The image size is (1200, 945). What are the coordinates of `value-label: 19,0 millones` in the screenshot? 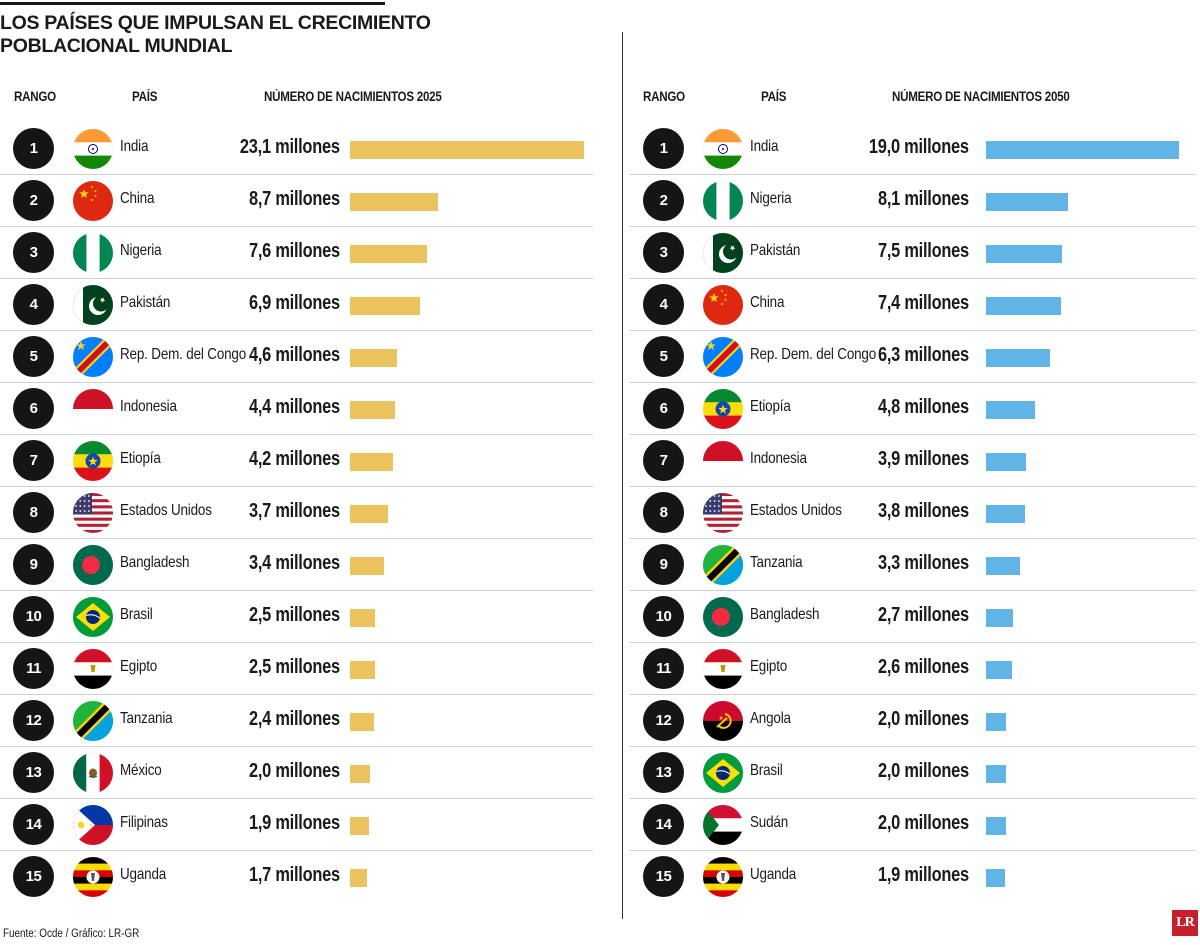 It's located at (919, 147).